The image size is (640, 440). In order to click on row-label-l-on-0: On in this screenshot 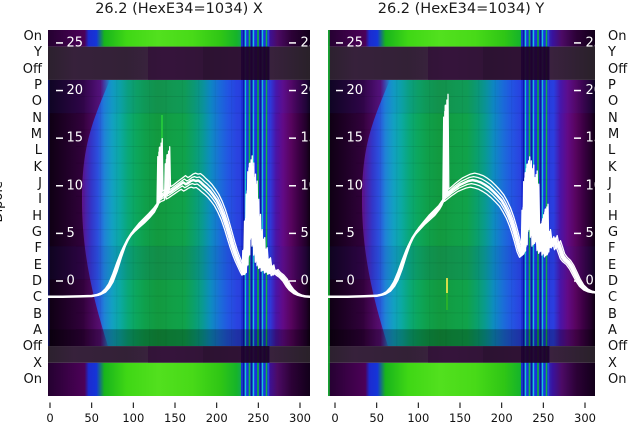, I will do `click(32, 36)`.